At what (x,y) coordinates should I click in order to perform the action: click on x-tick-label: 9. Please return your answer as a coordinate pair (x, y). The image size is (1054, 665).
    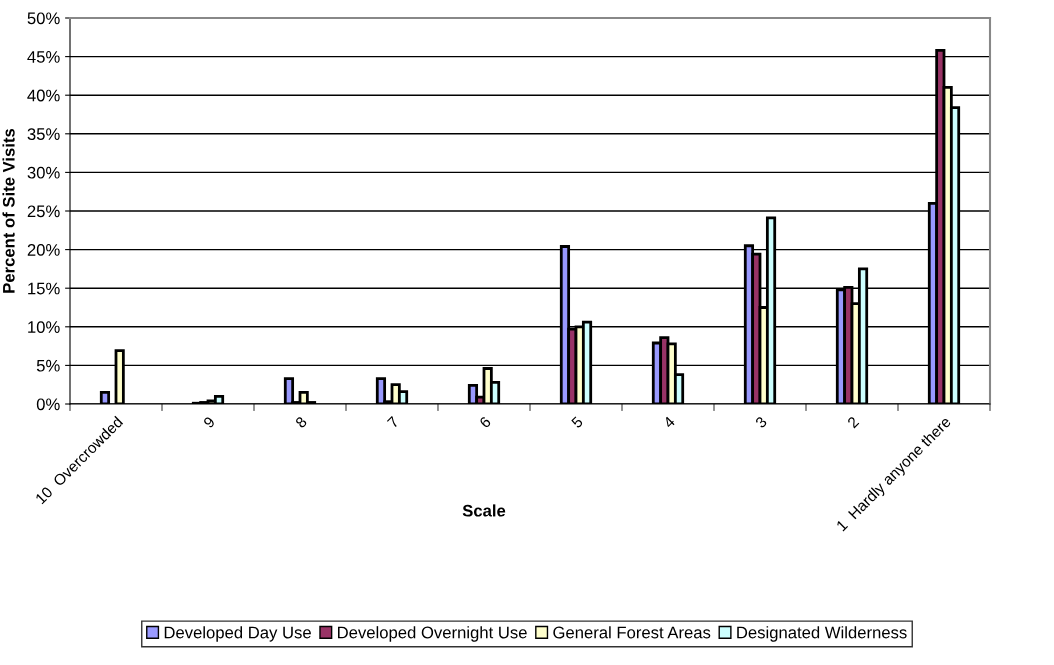
    Looking at the image, I should click on (209, 422).